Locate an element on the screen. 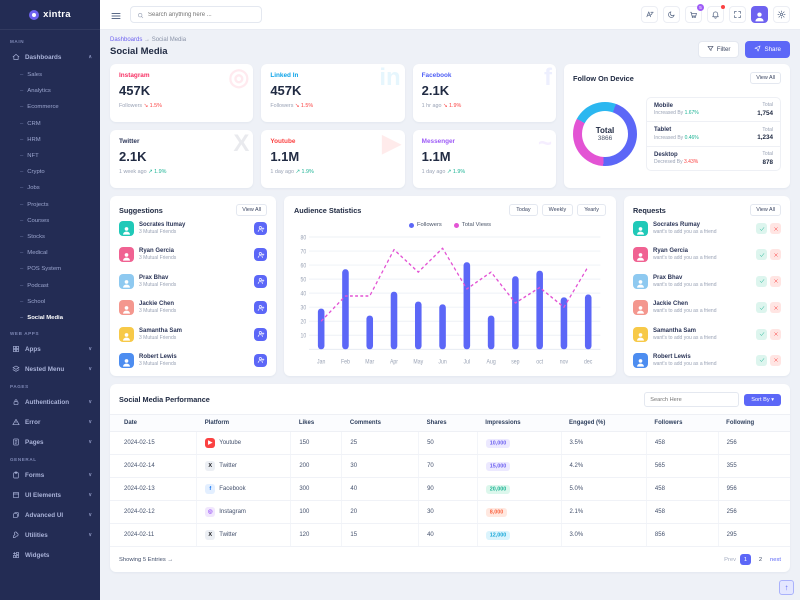 Image resolution: width=800 pixels, height=600 pixels. sort-by-button: Sort By ▾ is located at coordinates (762, 399).